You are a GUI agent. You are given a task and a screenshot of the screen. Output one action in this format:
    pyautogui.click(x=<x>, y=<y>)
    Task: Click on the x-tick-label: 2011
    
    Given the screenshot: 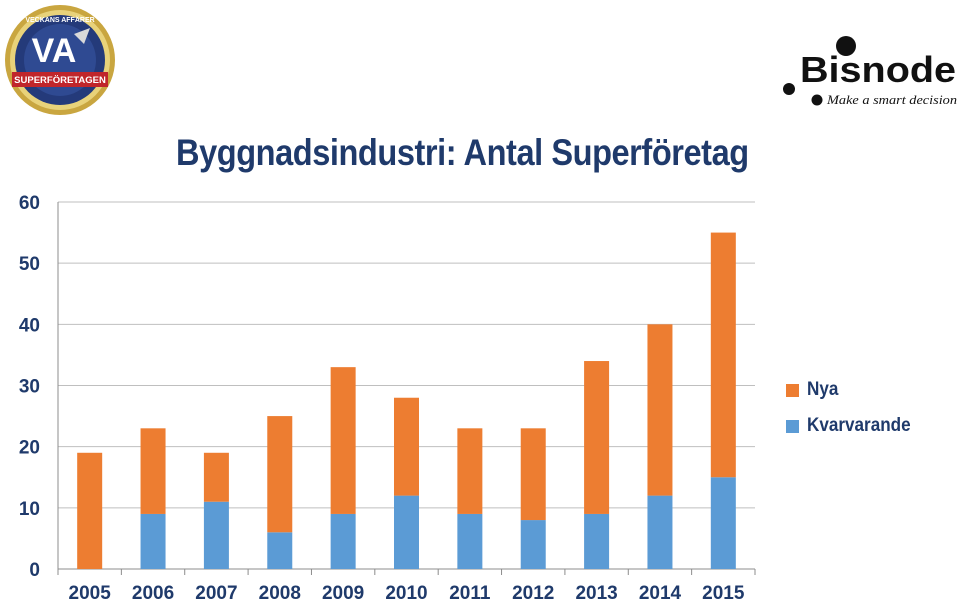 What is the action you would take?
    pyautogui.click(x=470, y=593)
    